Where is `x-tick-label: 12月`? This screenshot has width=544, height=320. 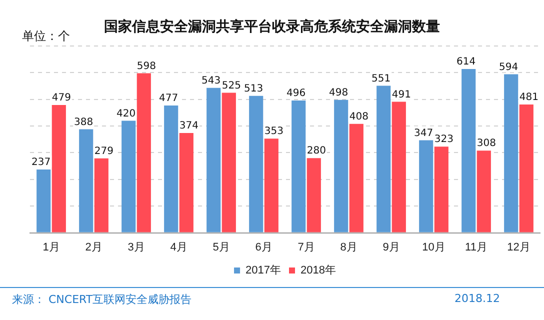 x-tick-label: 12月 is located at coordinates (518, 247).